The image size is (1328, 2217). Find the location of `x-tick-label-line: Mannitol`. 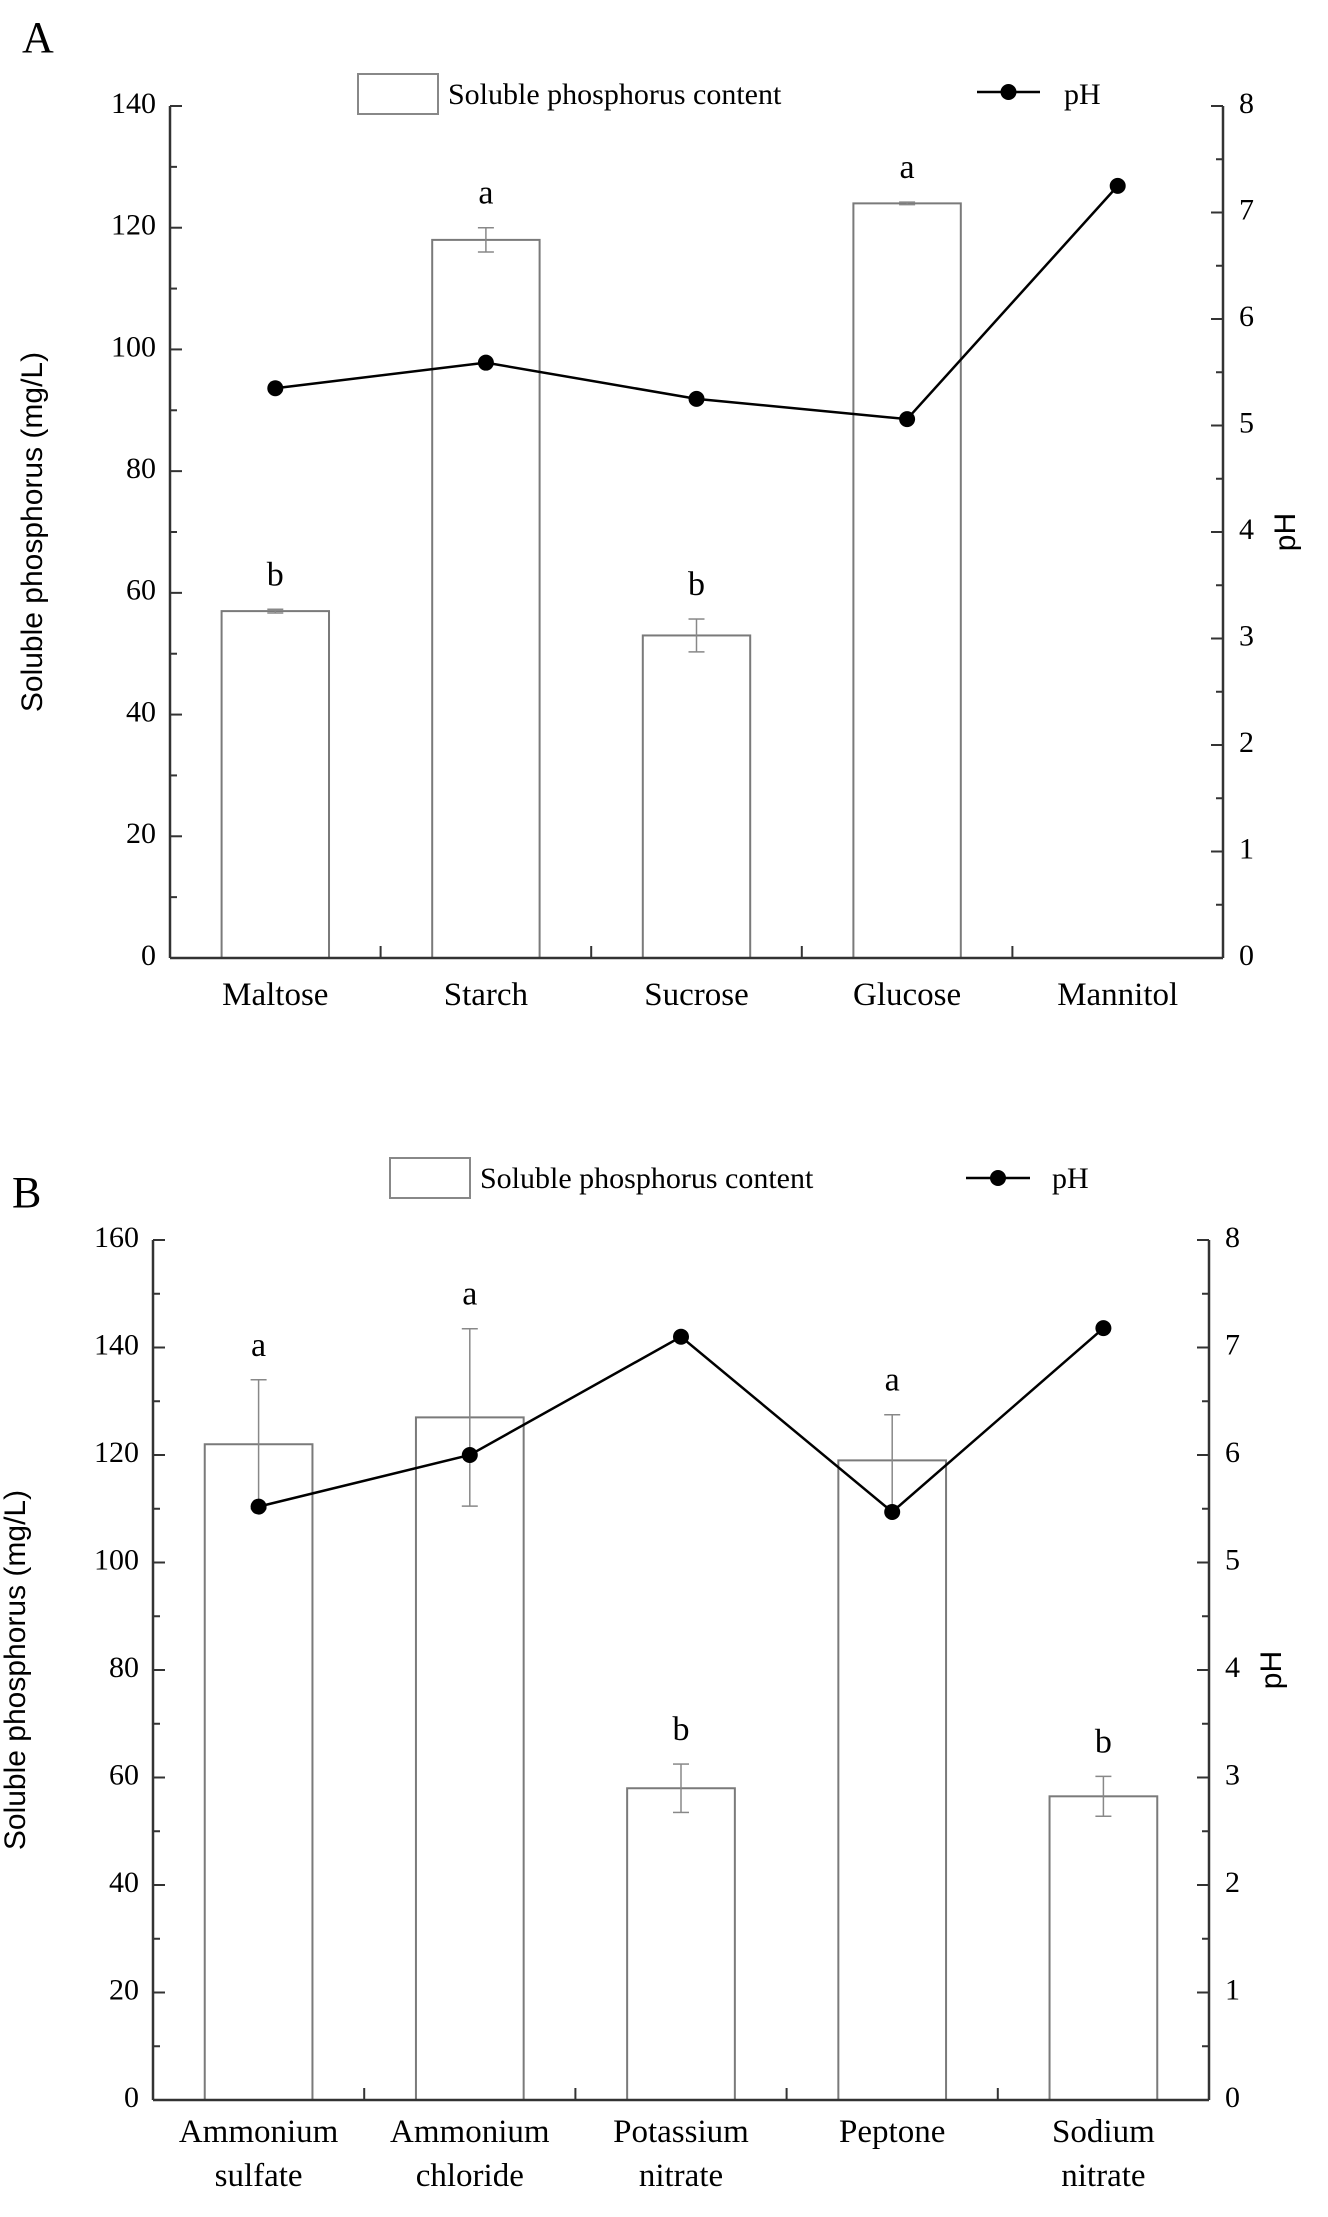

x-tick-label-line: Mannitol is located at coordinates (1117, 995).